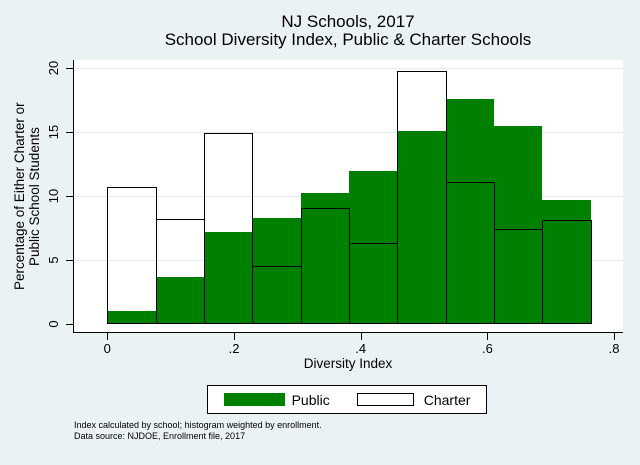 This screenshot has height=465, width=640. I want to click on x-tick-label-.2: .2, so click(234, 348).